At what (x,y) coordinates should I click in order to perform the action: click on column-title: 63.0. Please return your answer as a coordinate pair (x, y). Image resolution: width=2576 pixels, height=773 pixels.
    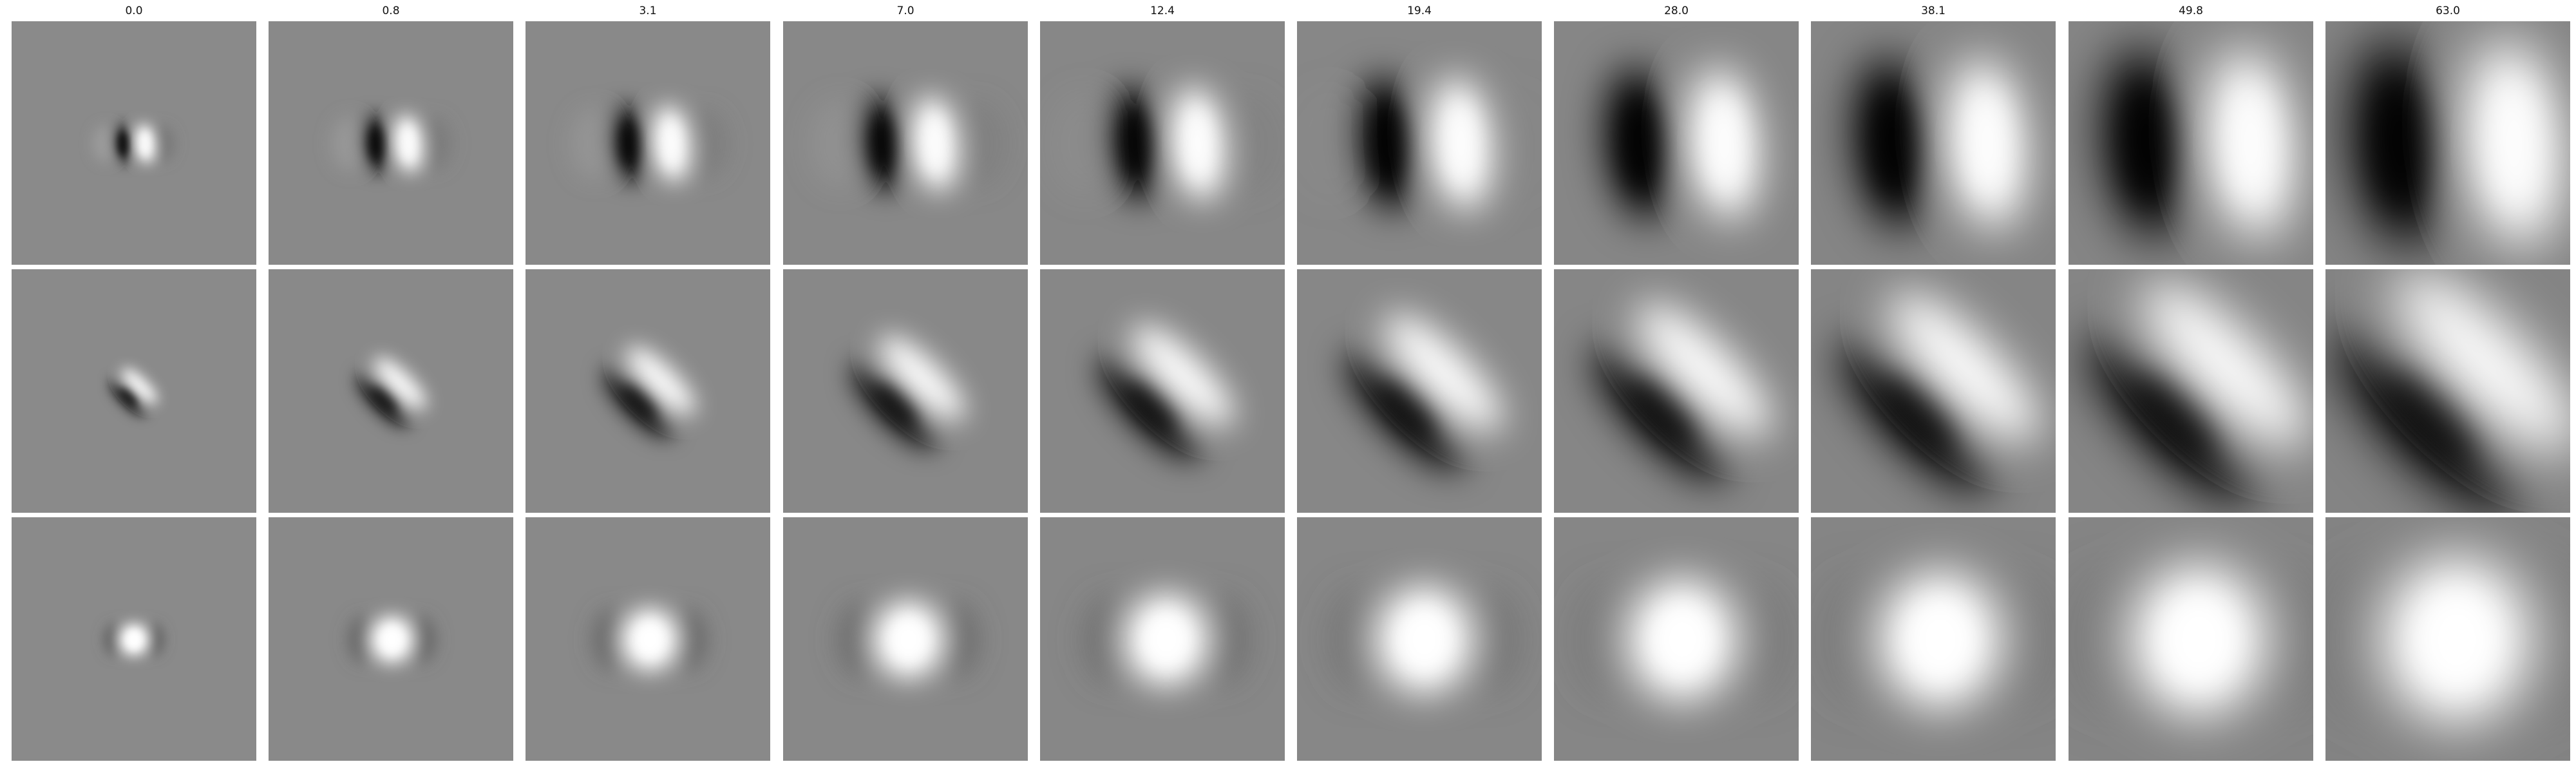
    Looking at the image, I should click on (2448, 11).